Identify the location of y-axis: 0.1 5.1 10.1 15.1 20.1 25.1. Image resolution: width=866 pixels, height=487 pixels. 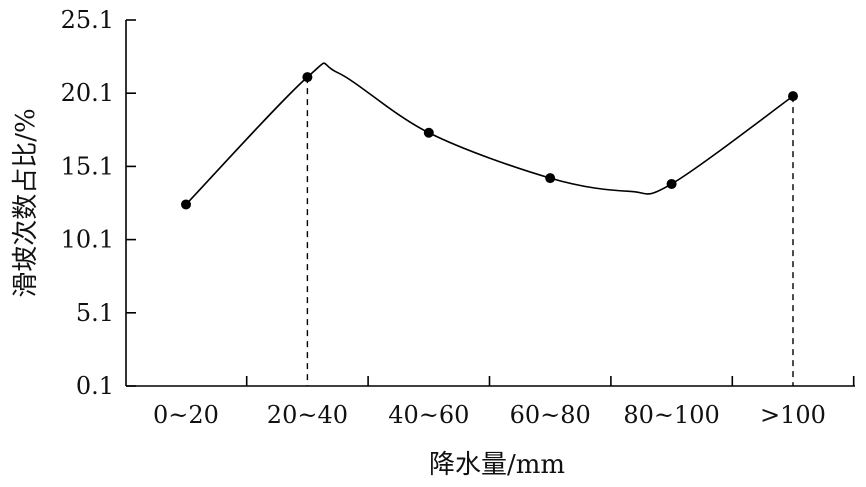
(98, 203).